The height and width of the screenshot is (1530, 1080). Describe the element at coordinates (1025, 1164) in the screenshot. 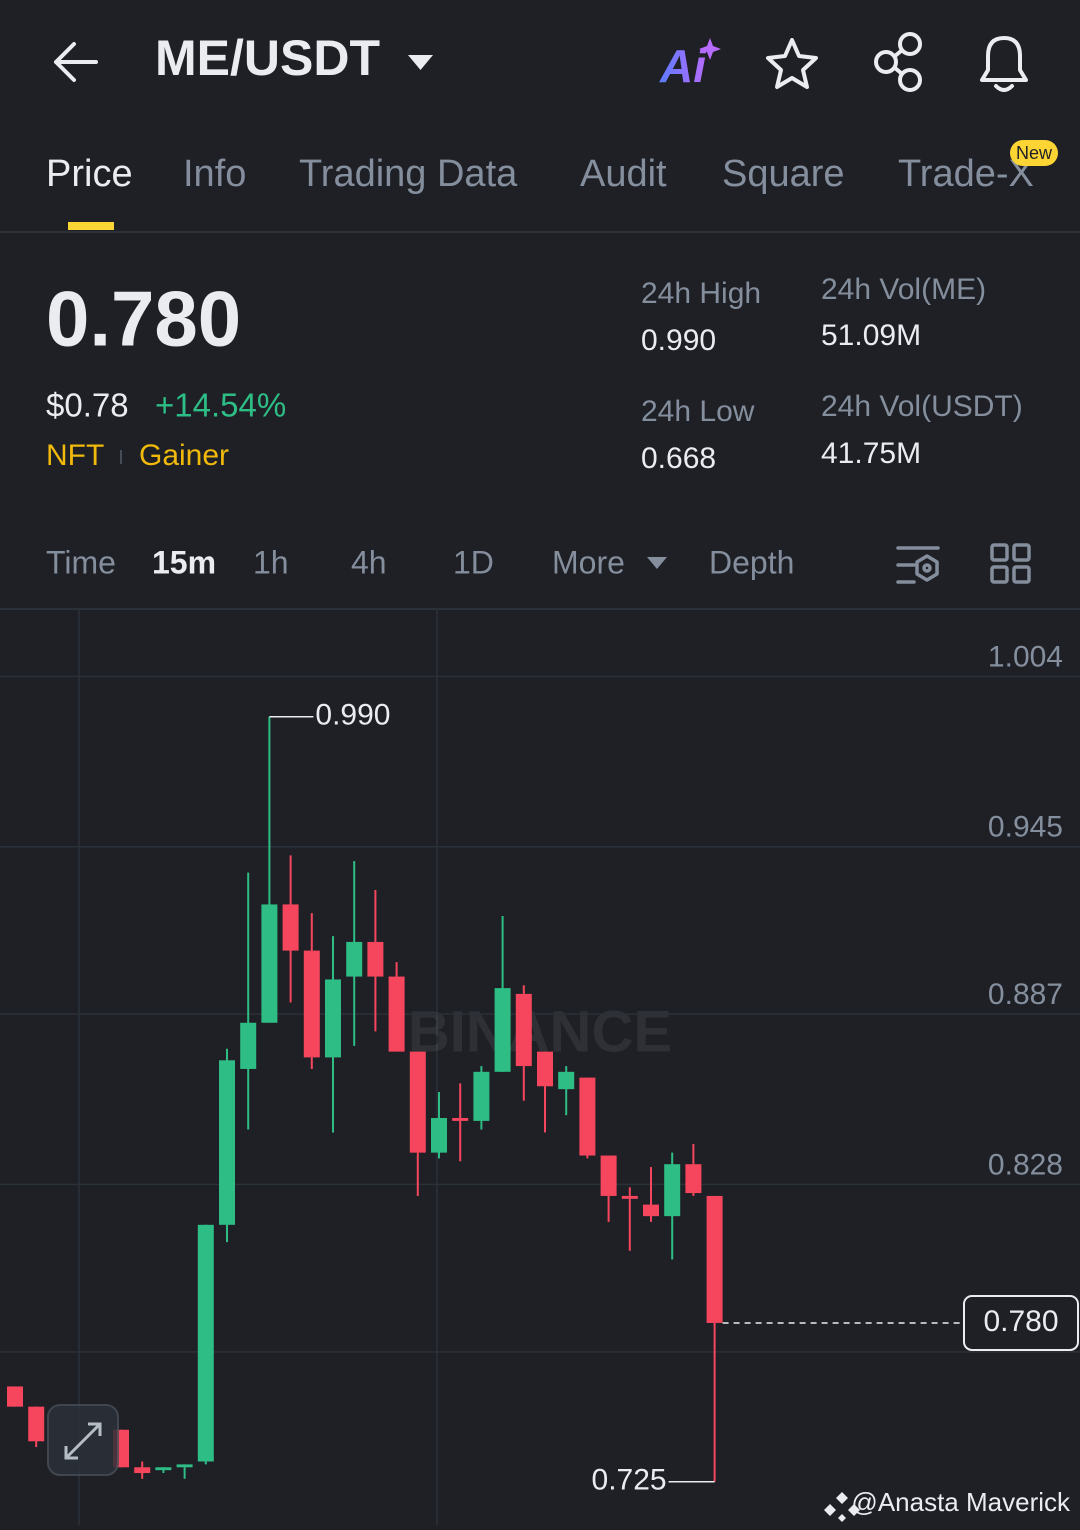

I see `y-tick-label: 0.828` at that location.